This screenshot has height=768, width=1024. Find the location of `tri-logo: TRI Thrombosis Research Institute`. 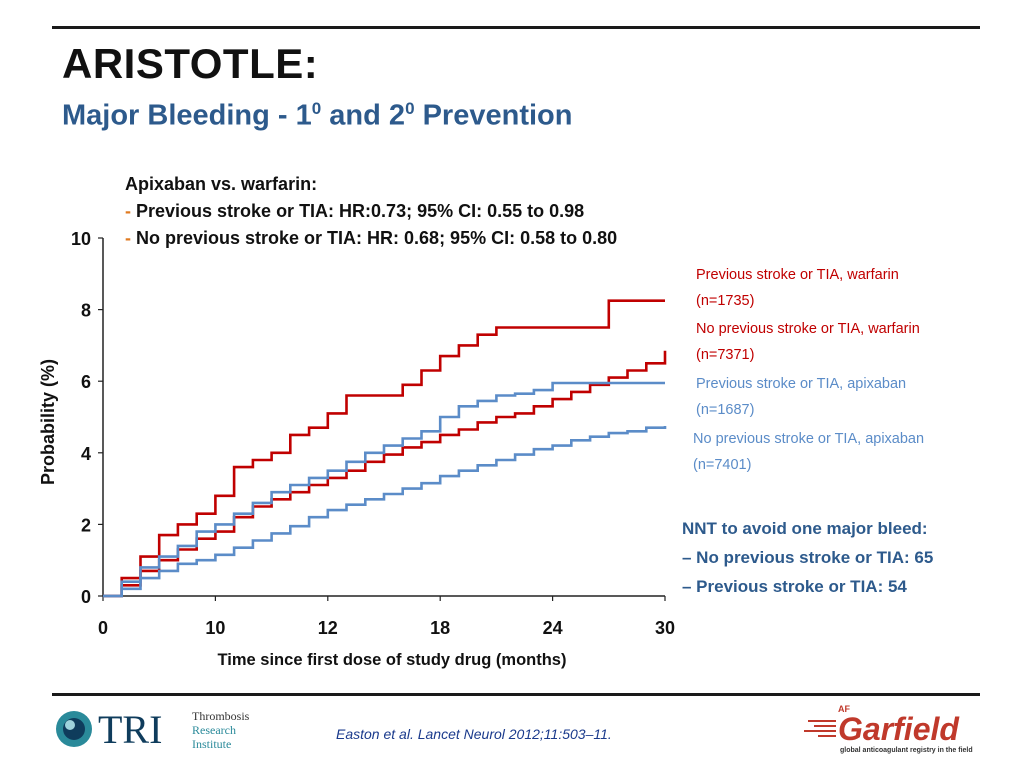

tri-logo: TRI Thrombosis Research Institute is located at coordinates (153, 729).